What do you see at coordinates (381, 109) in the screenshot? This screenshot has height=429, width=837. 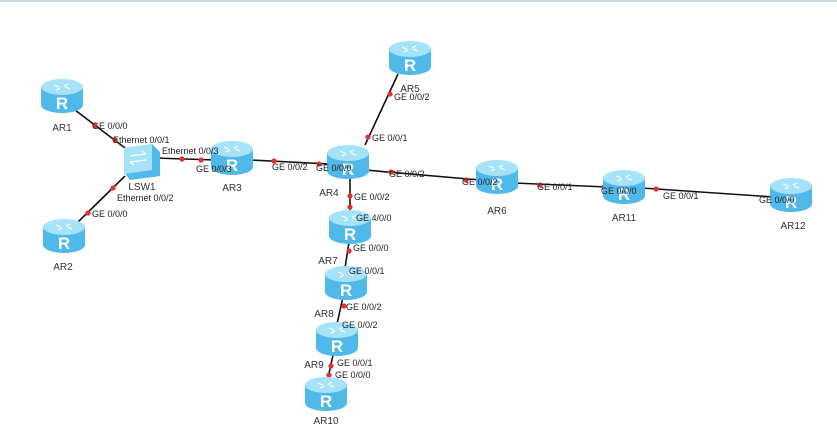 I see `link-ar4-ar5` at bounding box center [381, 109].